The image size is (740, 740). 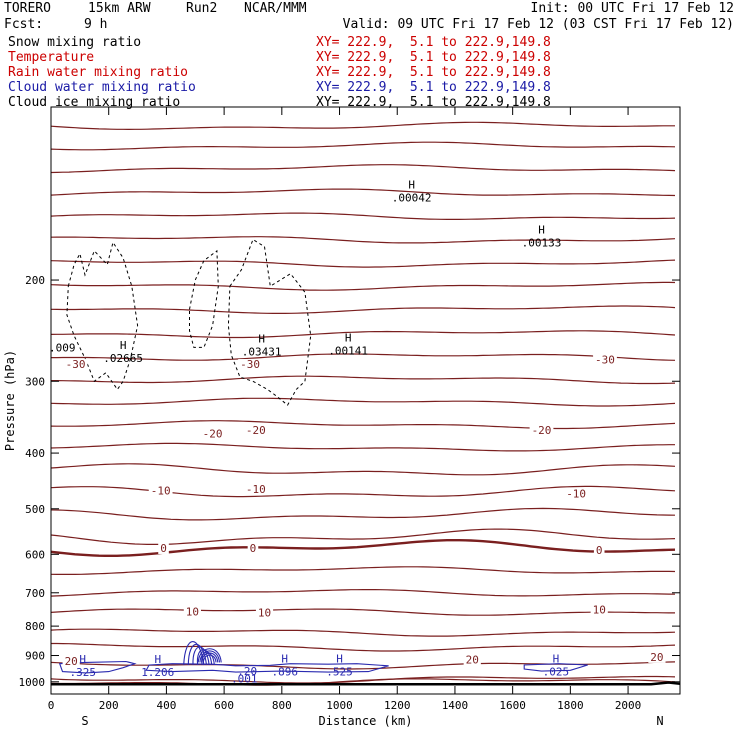 I want to click on y-tick-label-6: 800, so click(x=35, y=626).